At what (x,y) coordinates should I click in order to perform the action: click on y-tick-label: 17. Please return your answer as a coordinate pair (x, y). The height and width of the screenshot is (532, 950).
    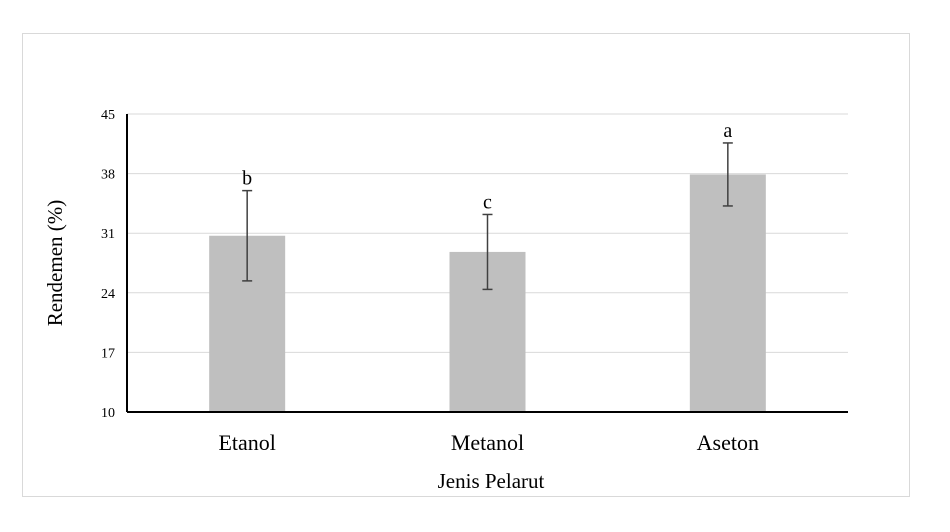
    Looking at the image, I should click on (108, 353).